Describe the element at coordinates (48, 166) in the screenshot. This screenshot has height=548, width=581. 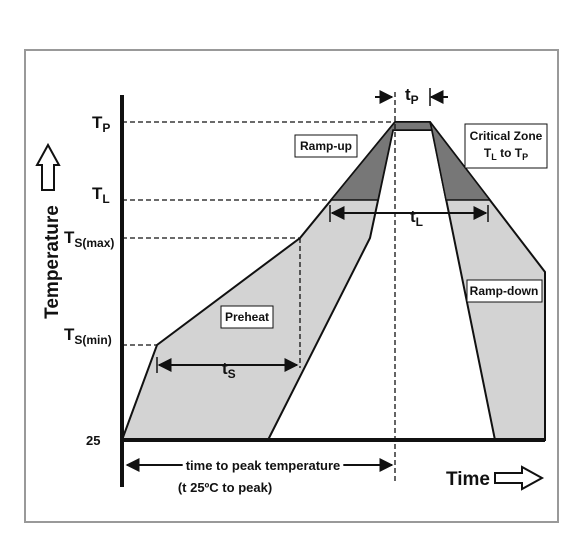
I see `temperature-arrow` at that location.